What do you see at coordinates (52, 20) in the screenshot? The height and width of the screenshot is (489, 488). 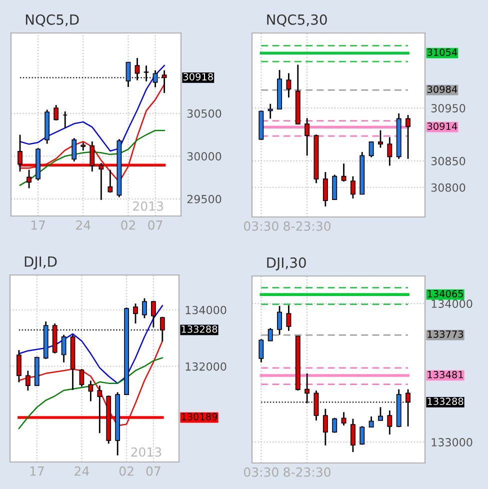 I see `chart-title: NQC5,D` at bounding box center [52, 20].